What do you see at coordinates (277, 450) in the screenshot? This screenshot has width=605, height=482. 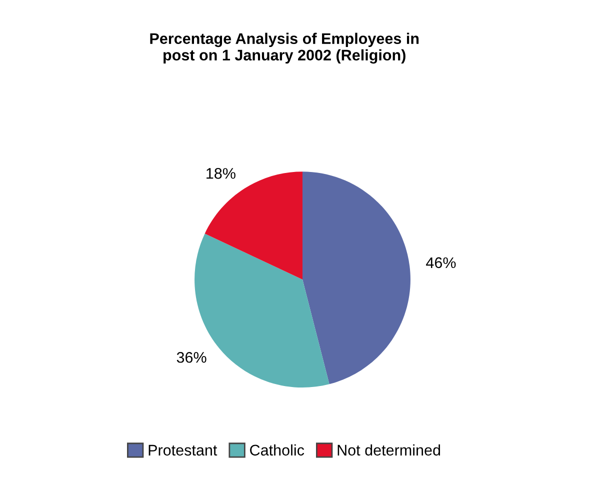 I see `legend-label: Catholic` at bounding box center [277, 450].